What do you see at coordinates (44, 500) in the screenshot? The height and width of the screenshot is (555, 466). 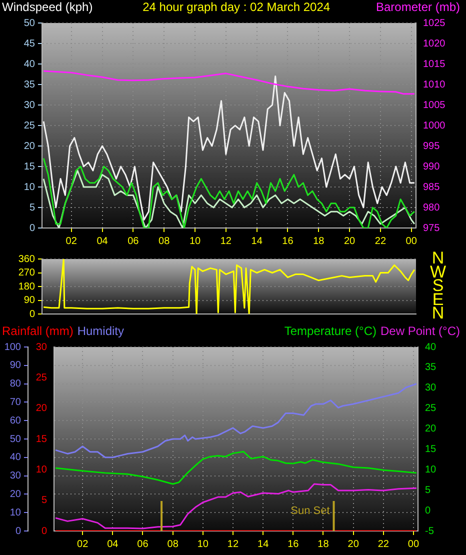 I see `y2-tick-label: 5` at bounding box center [44, 500].